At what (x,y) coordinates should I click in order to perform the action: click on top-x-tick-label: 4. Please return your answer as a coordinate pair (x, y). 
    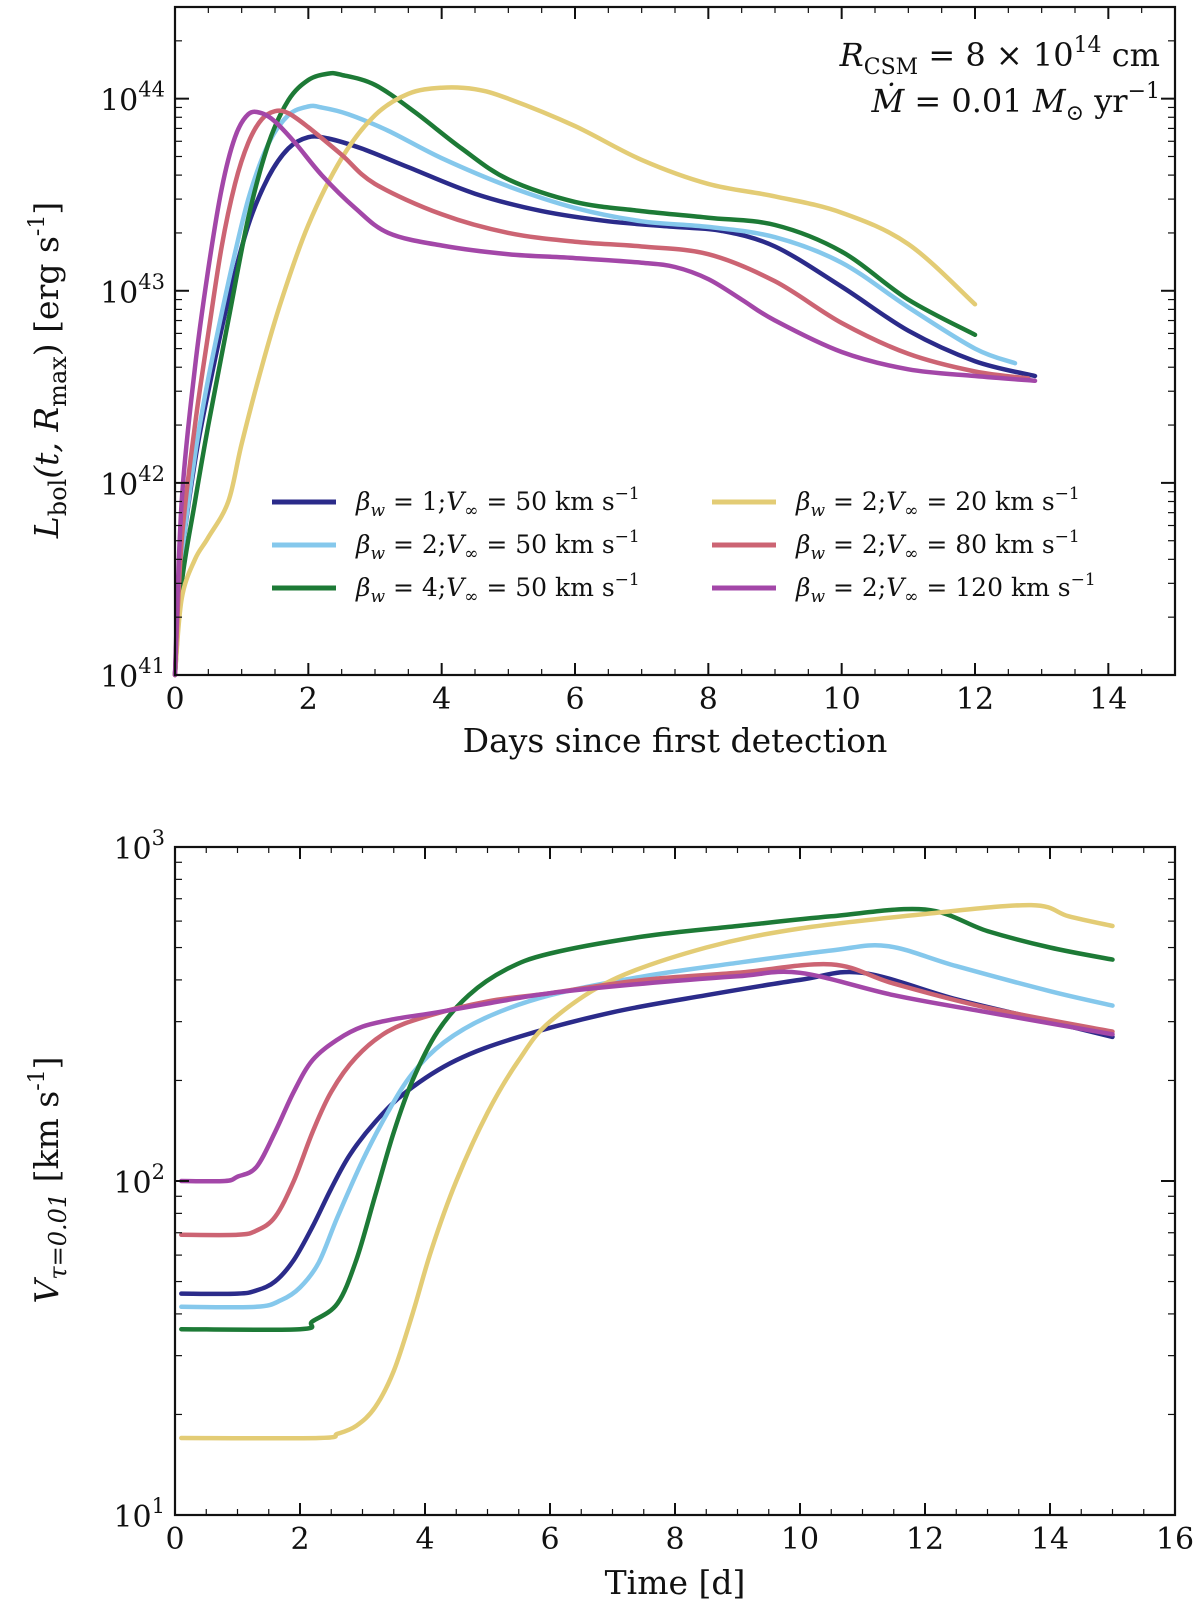
    Looking at the image, I should click on (441, 699).